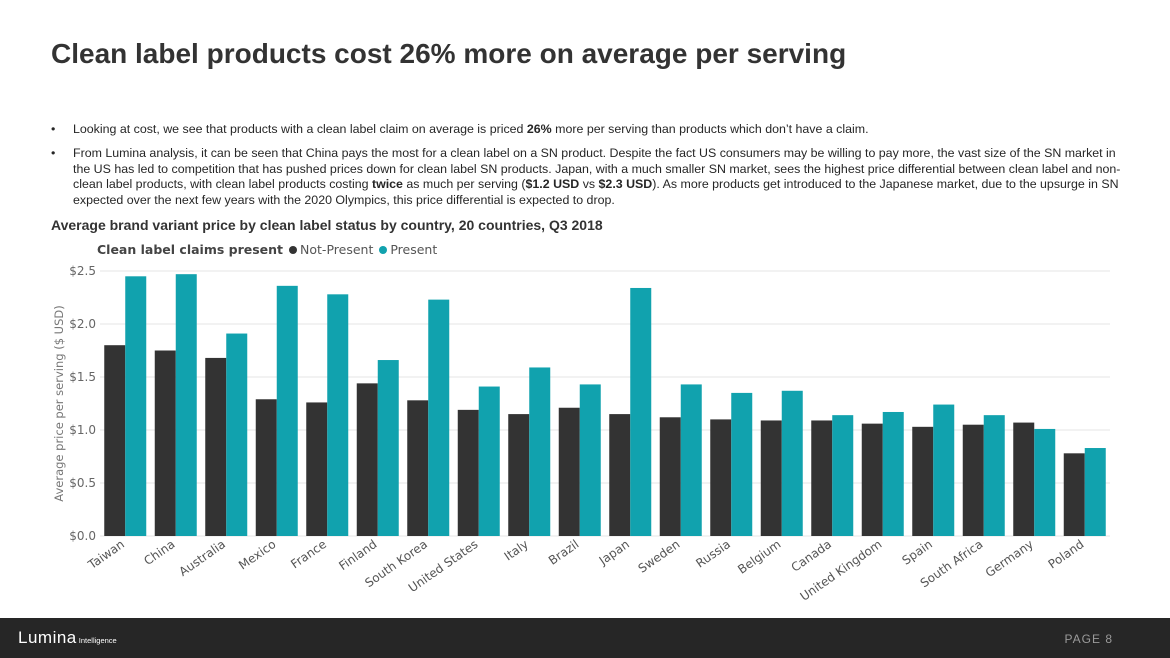 The width and height of the screenshot is (1170, 658). I want to click on legend-swatch-present, so click(383, 249).